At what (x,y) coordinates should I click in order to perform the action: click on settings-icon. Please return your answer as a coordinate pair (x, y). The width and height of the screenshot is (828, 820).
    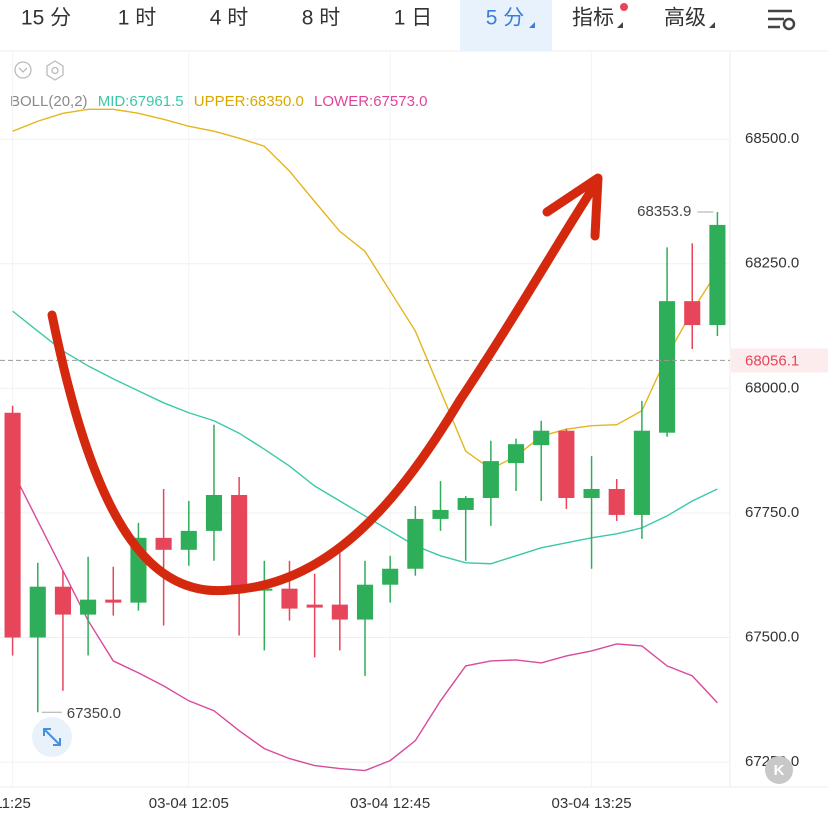
    Looking at the image, I should click on (782, 20).